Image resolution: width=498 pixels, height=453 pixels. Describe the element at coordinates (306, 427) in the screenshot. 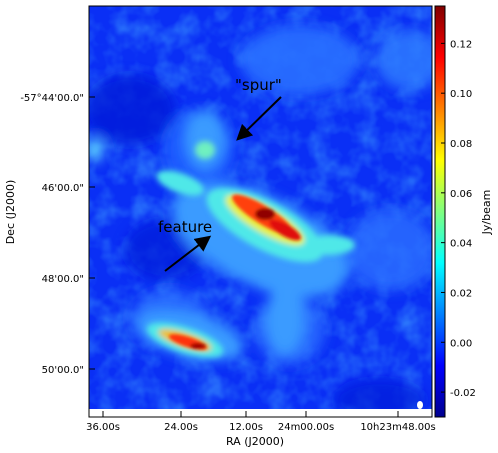

I see `x-tick-label: 24m00.00s` at that location.